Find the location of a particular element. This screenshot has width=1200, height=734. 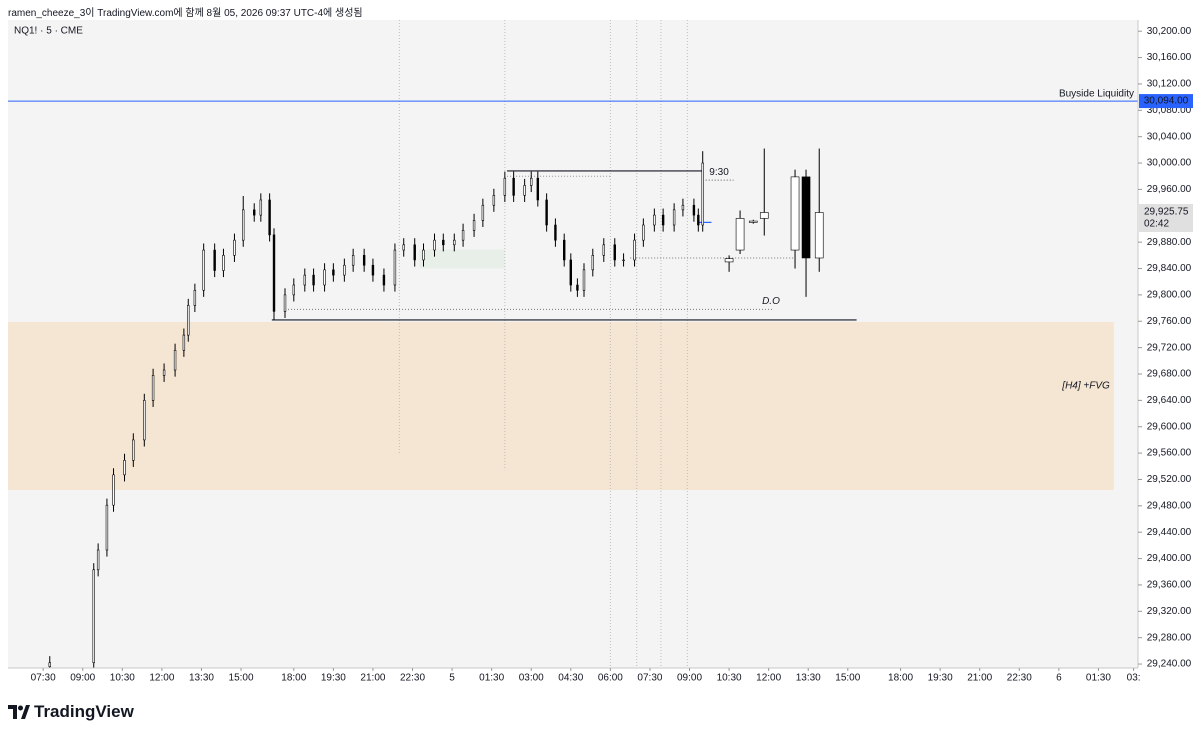

buyside-label: Buyside Liquidity is located at coordinates (1096, 94).